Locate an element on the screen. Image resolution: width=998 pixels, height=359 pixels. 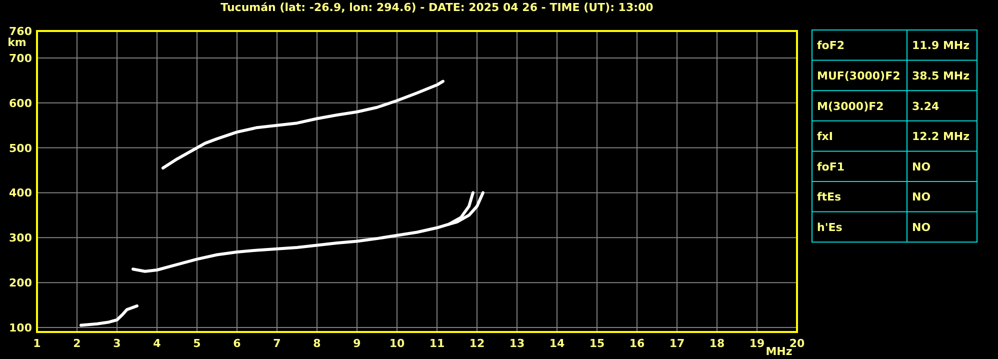
x-tick-label: 15 is located at coordinates (597, 343).